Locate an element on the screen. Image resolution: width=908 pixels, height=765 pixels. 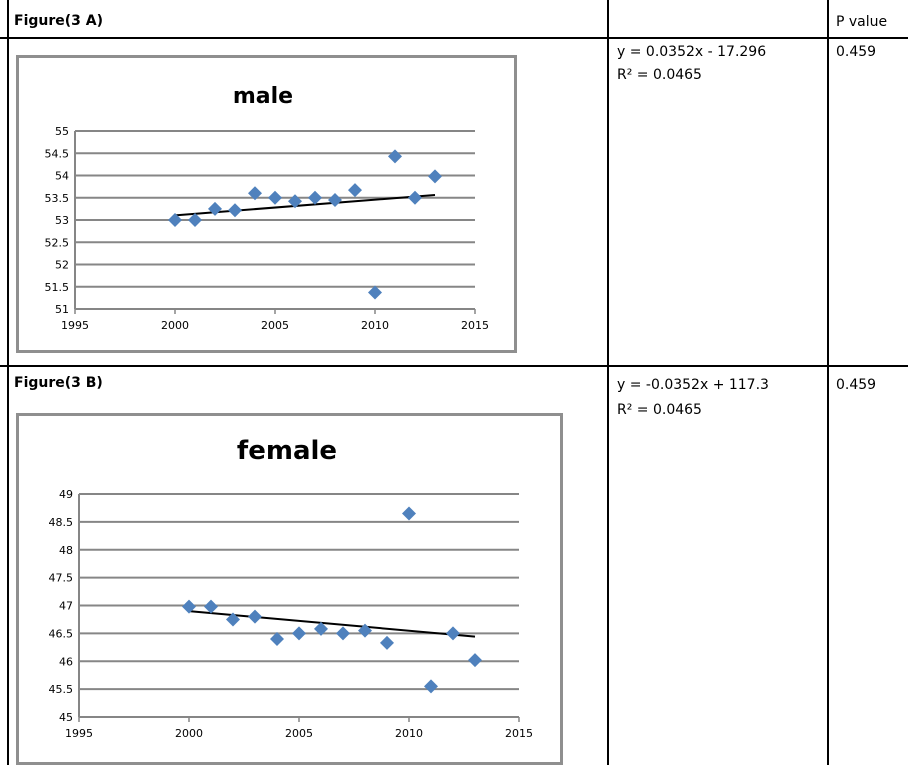
female-chart-title: female is located at coordinates (287, 451).